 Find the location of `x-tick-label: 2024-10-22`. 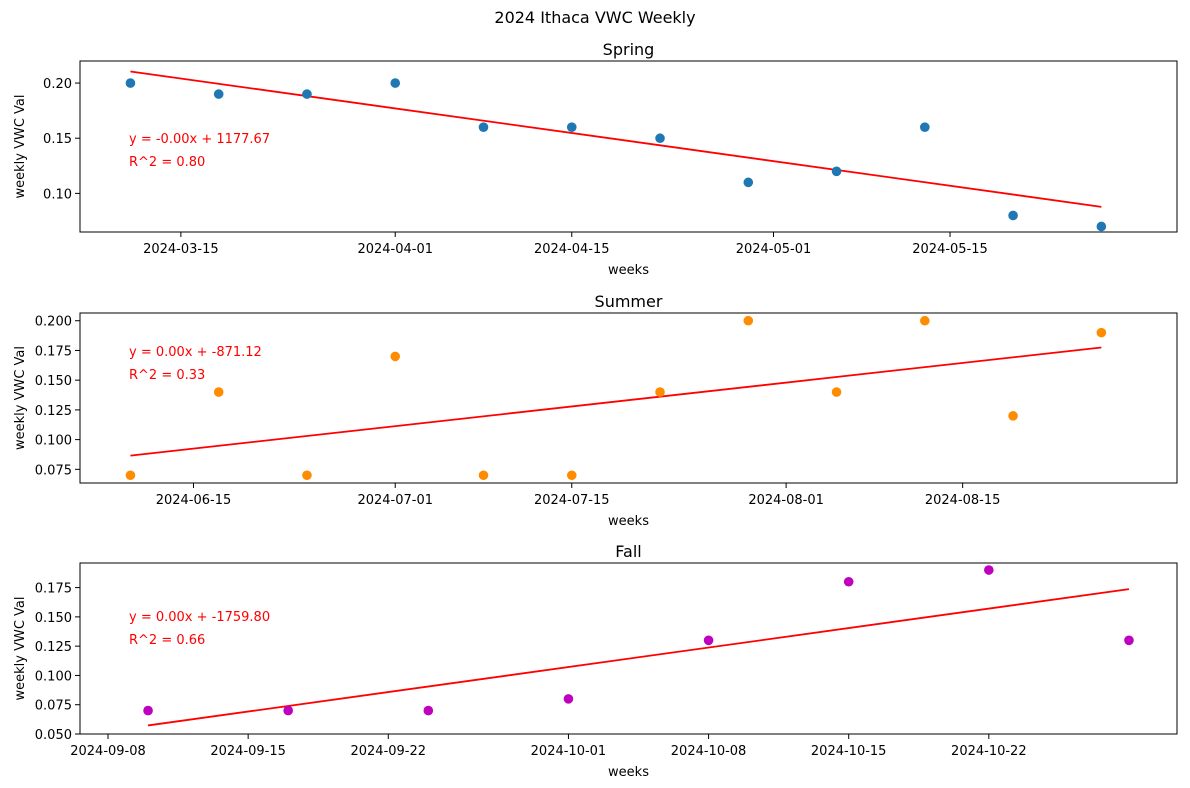

x-tick-label: 2024-10-22 is located at coordinates (989, 751).